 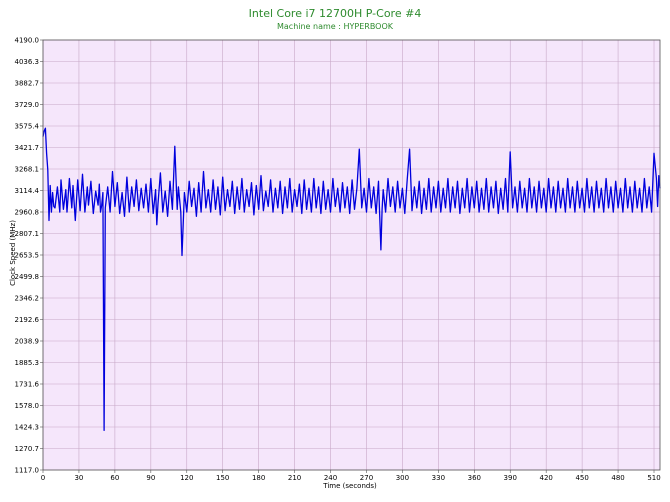 I want to click on x-tick-label: 240, so click(x=330, y=478).